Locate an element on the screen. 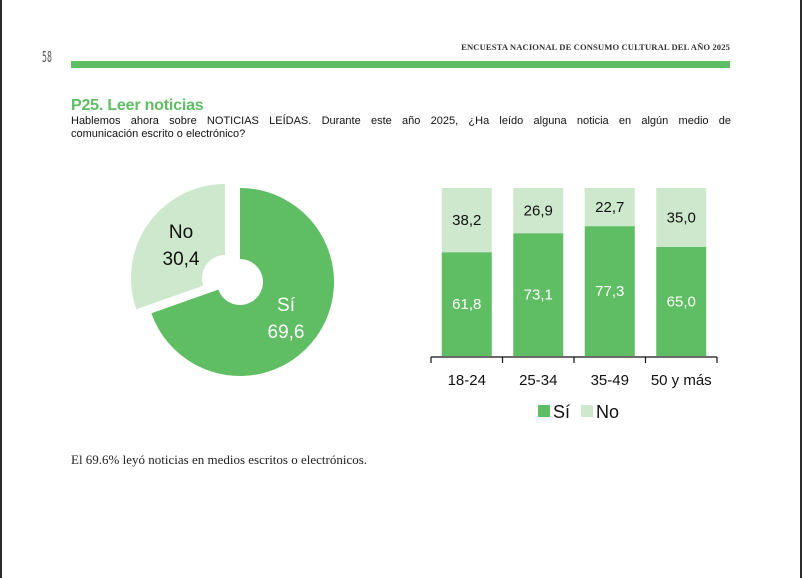  question-title: P25. Leer noticias is located at coordinates (137, 105).